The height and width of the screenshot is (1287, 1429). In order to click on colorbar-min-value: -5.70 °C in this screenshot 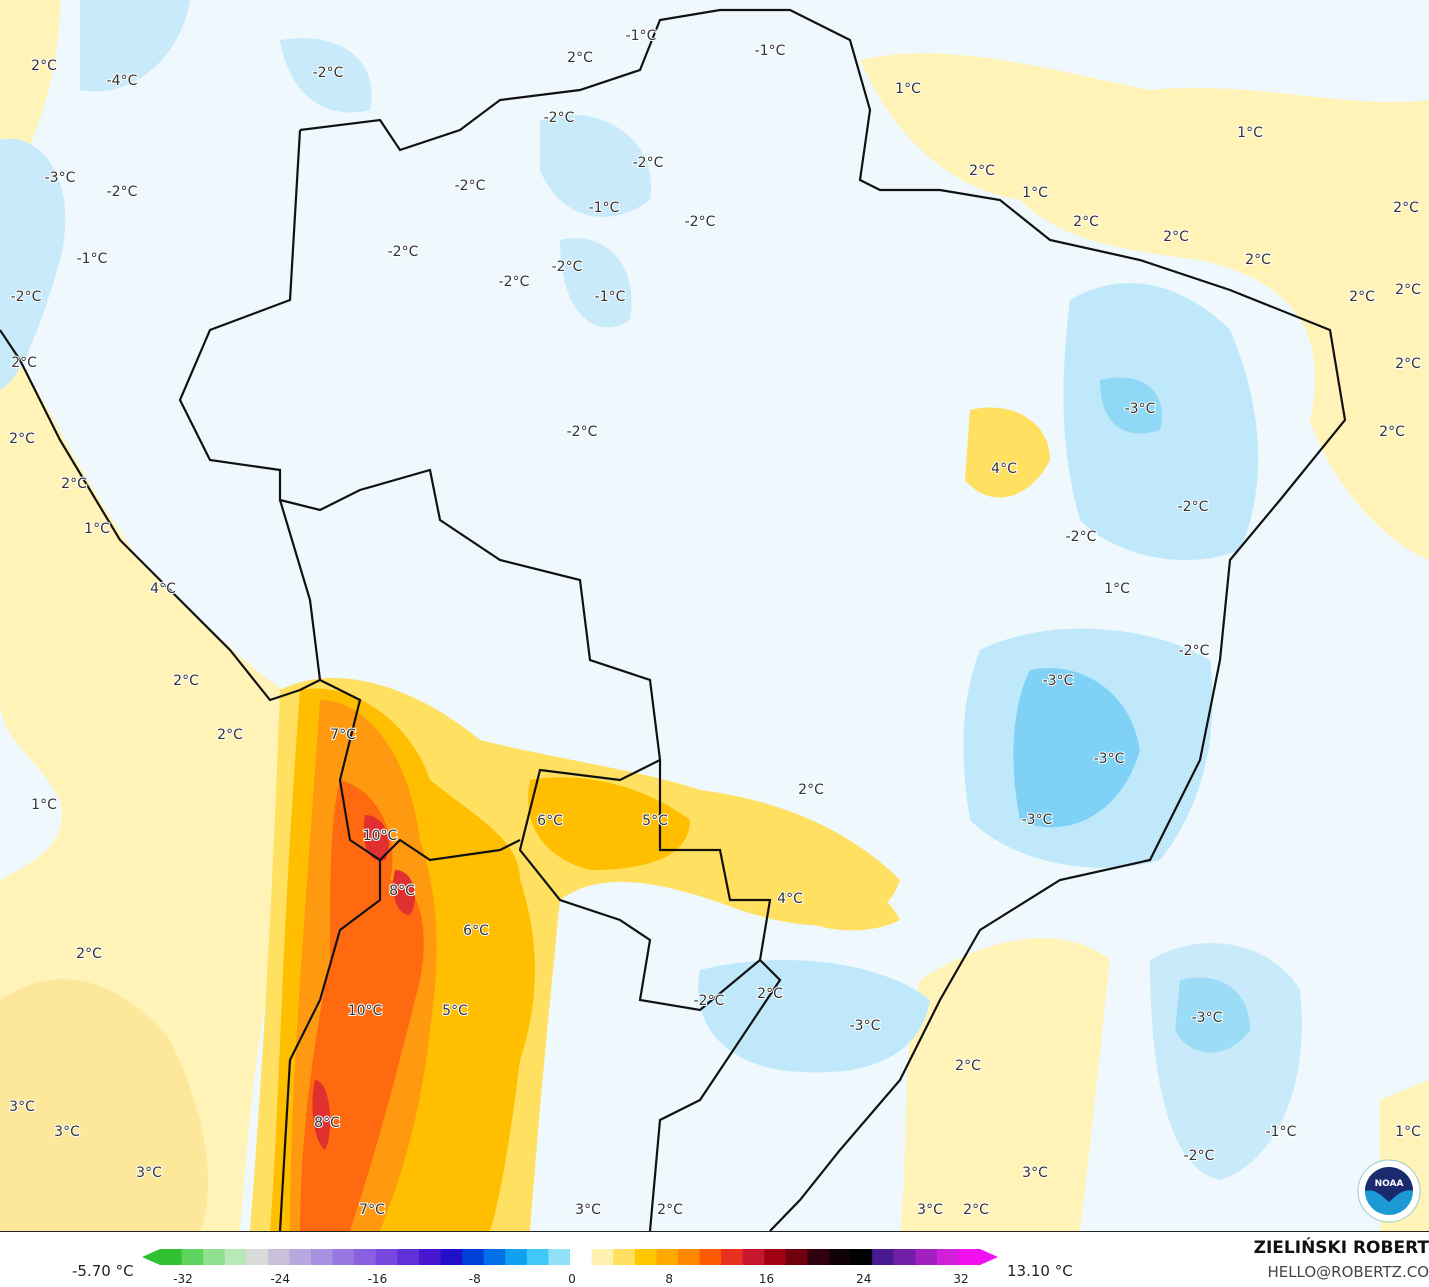, I will do `click(103, 1271)`.